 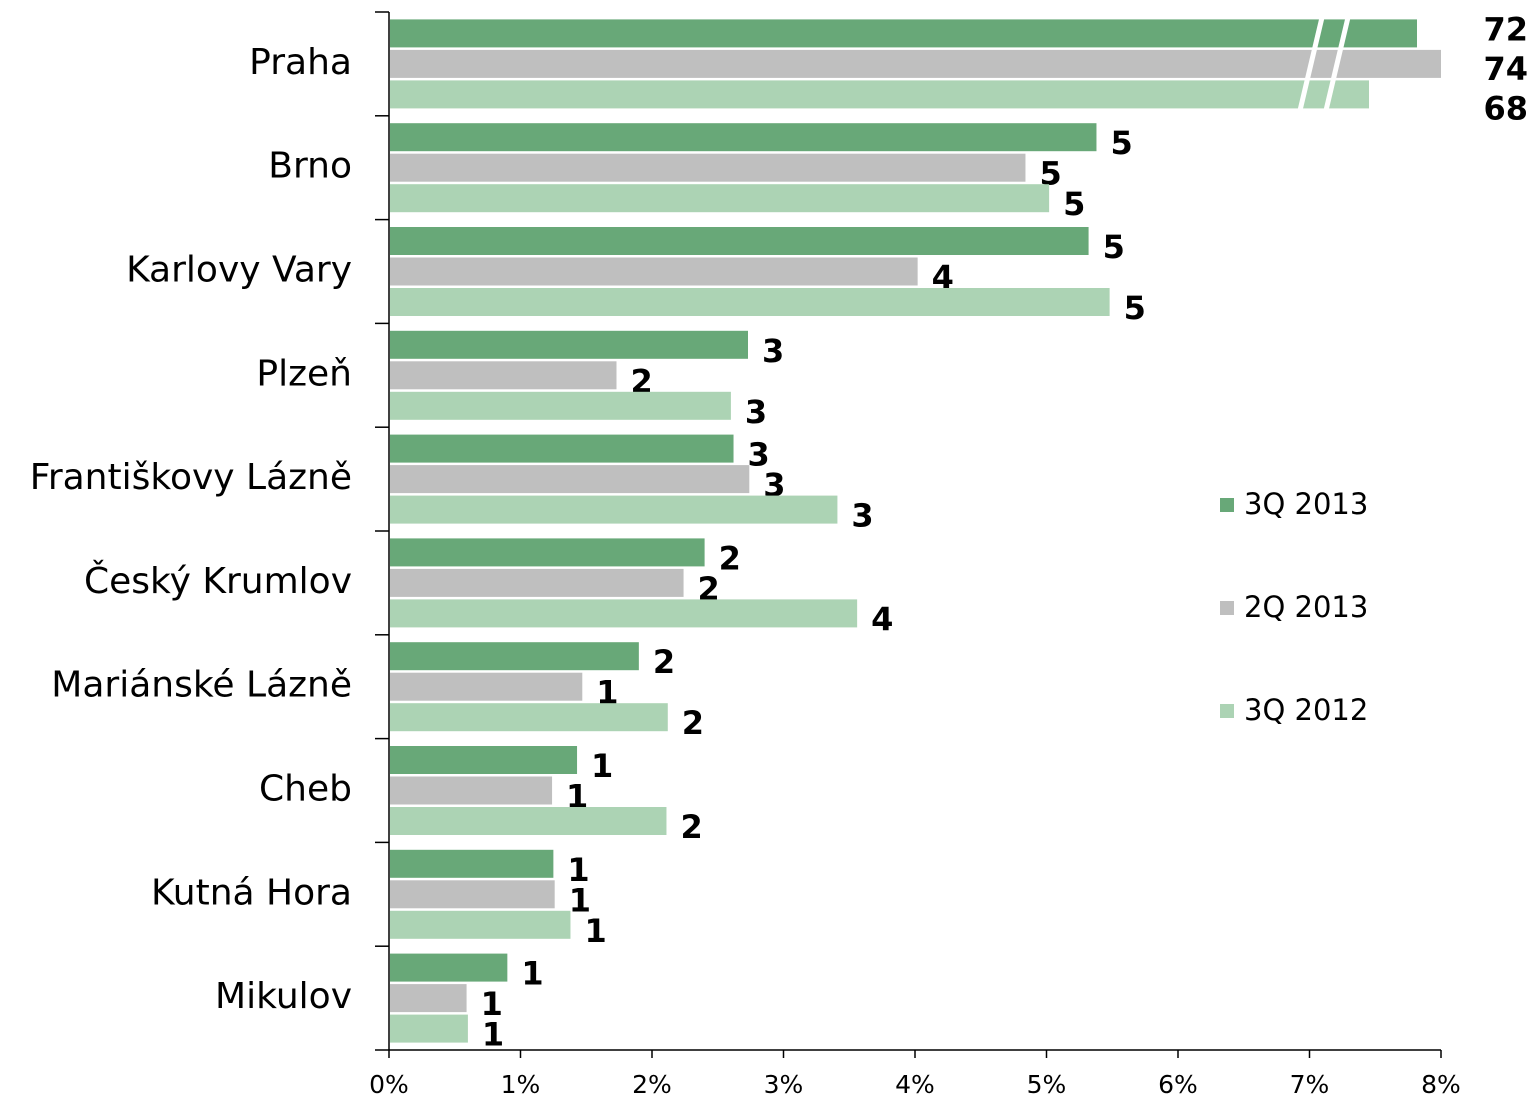 What do you see at coordinates (300, 62) in the screenshot?
I see `category-label: Praha` at bounding box center [300, 62].